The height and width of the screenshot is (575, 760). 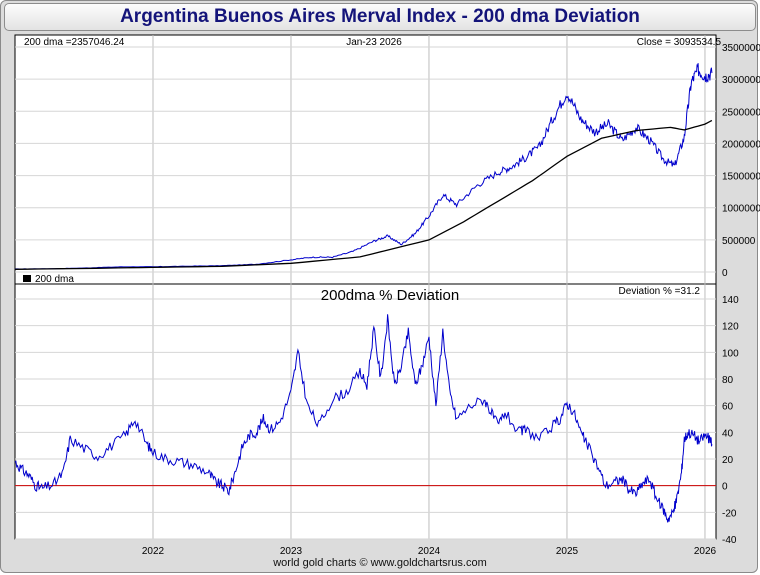 I want to click on deviation-y-tick-label: 60, so click(x=728, y=407).